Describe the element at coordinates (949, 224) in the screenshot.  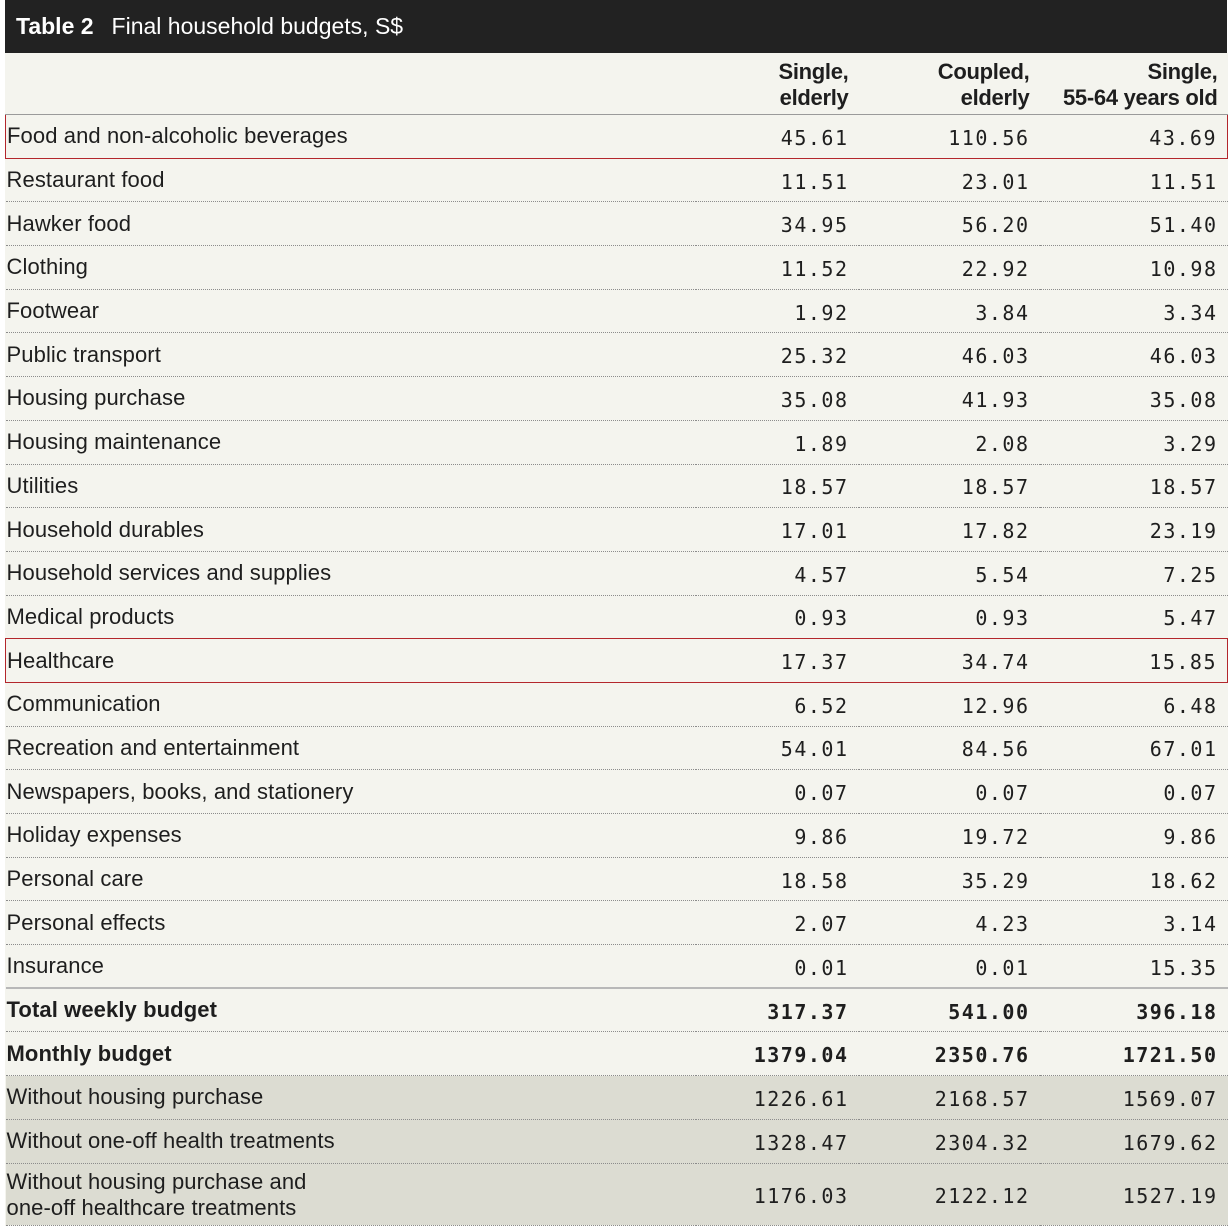
I see `row-value: 56.20` at that location.